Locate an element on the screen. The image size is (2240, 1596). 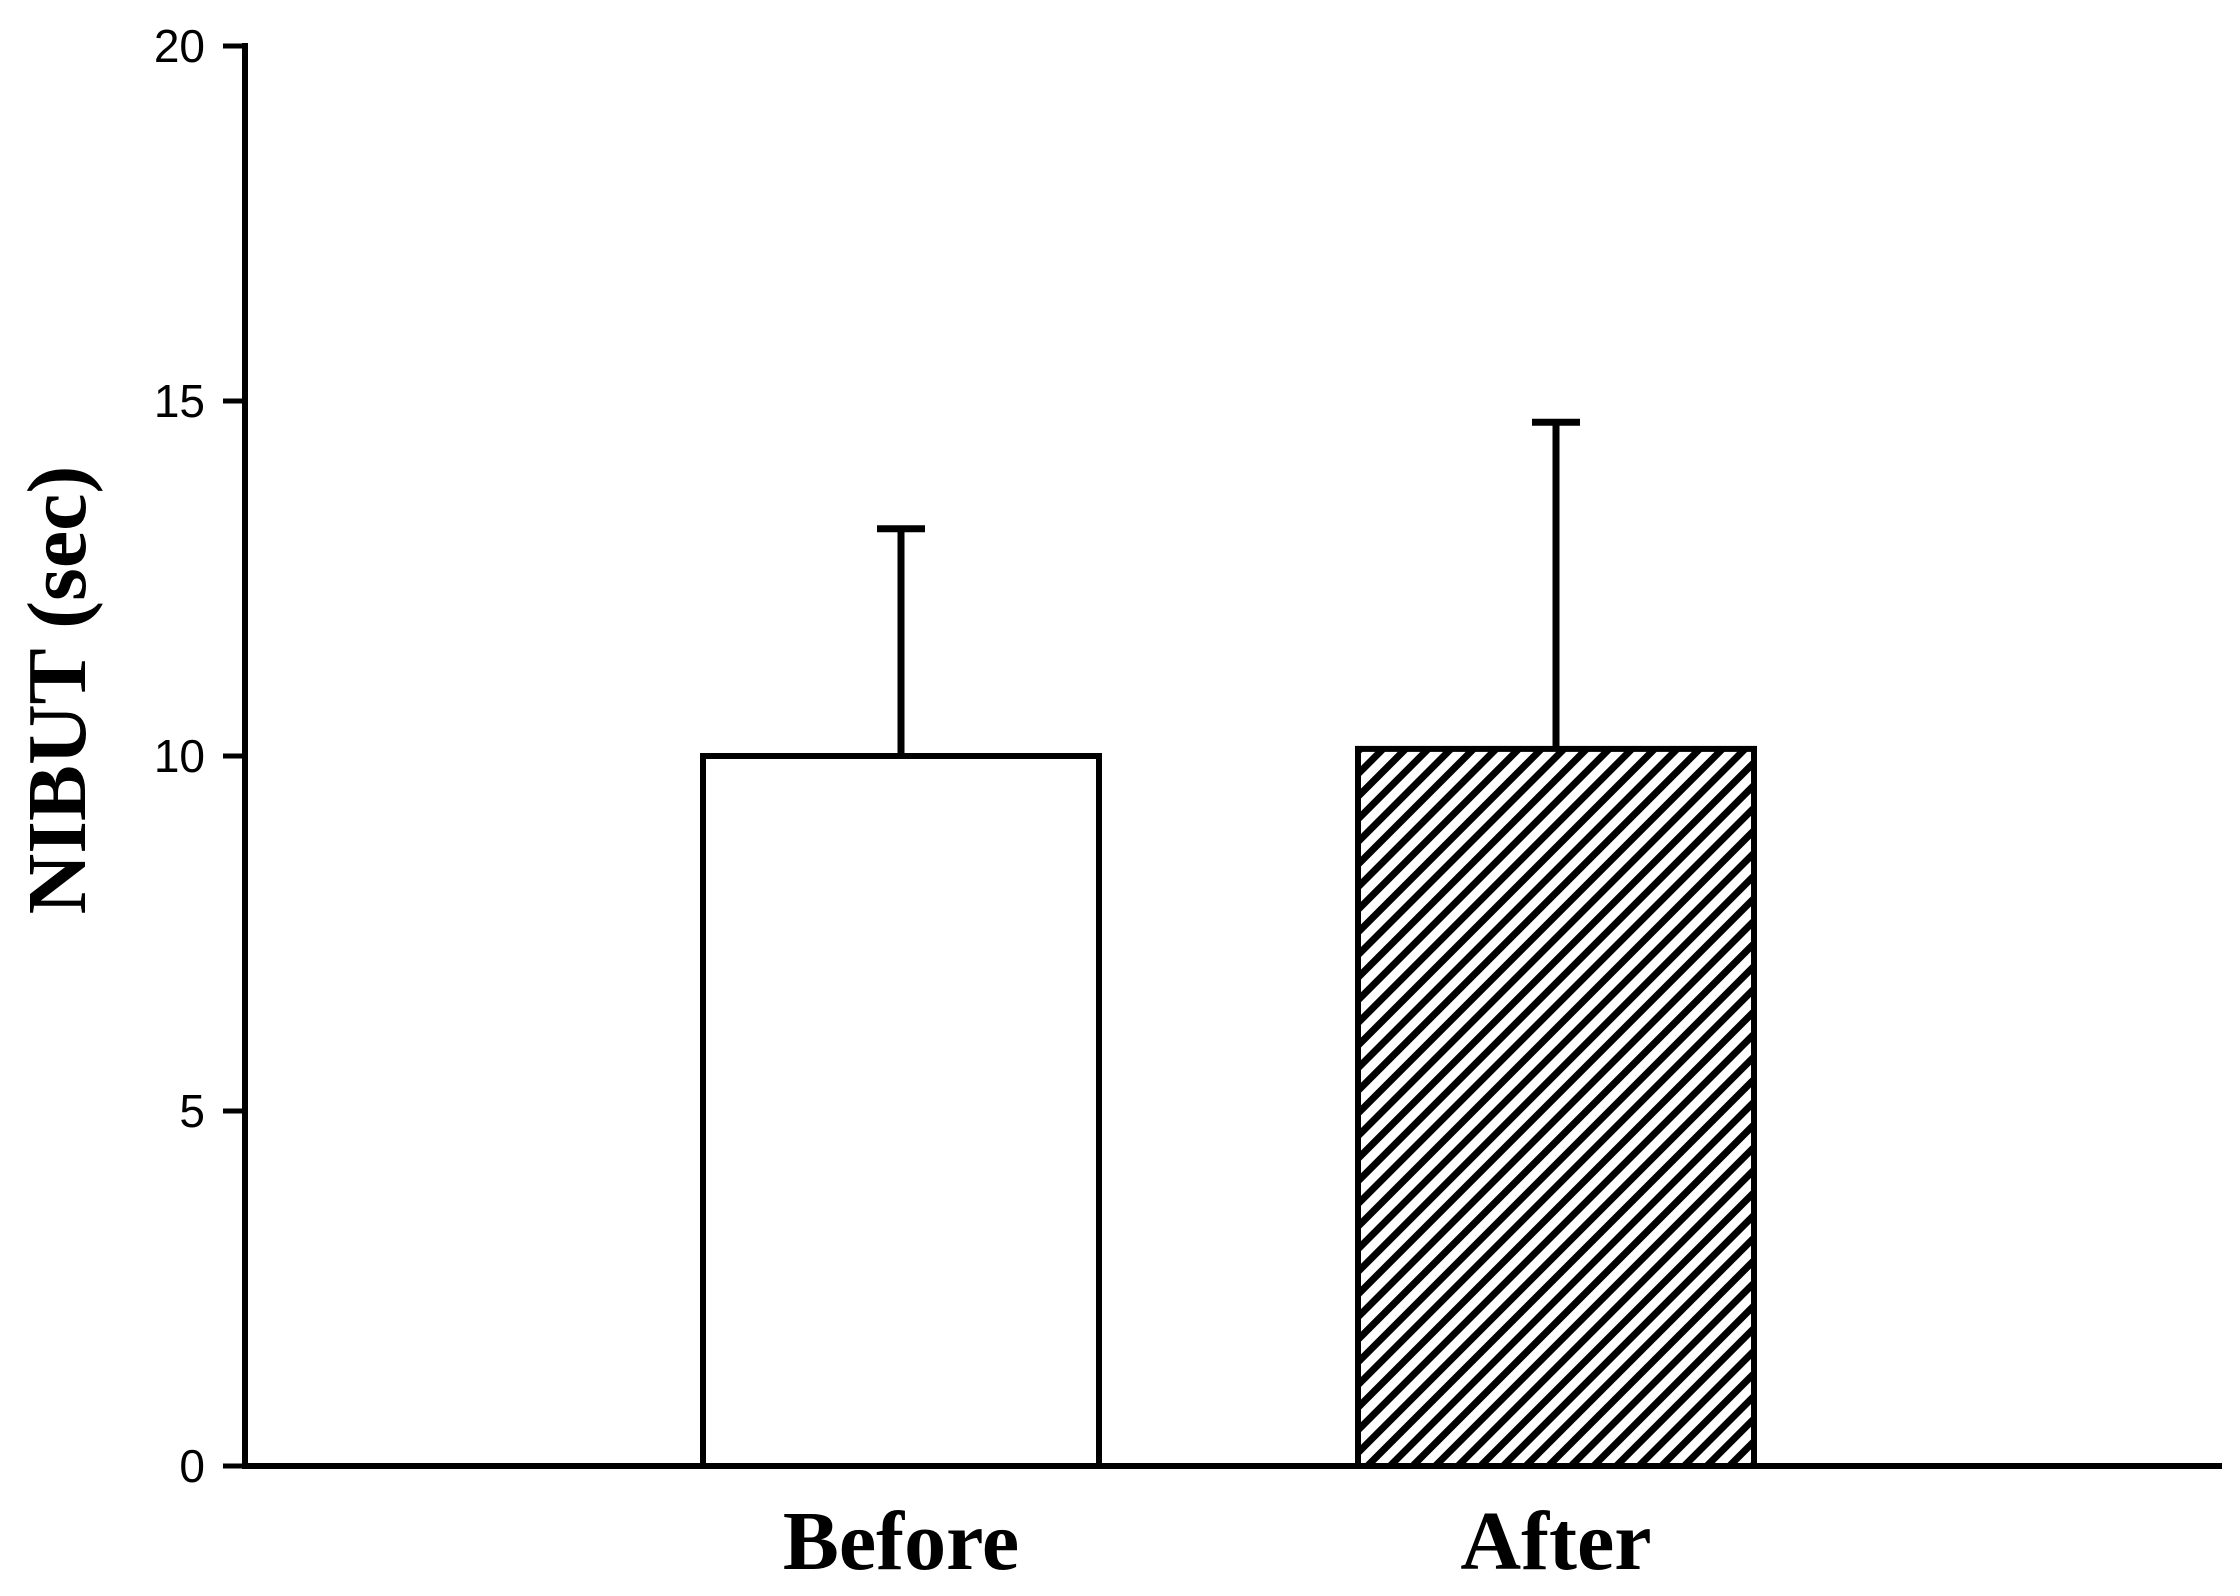
y-axis-title: NIBUT (sec) is located at coordinates (57, 690).